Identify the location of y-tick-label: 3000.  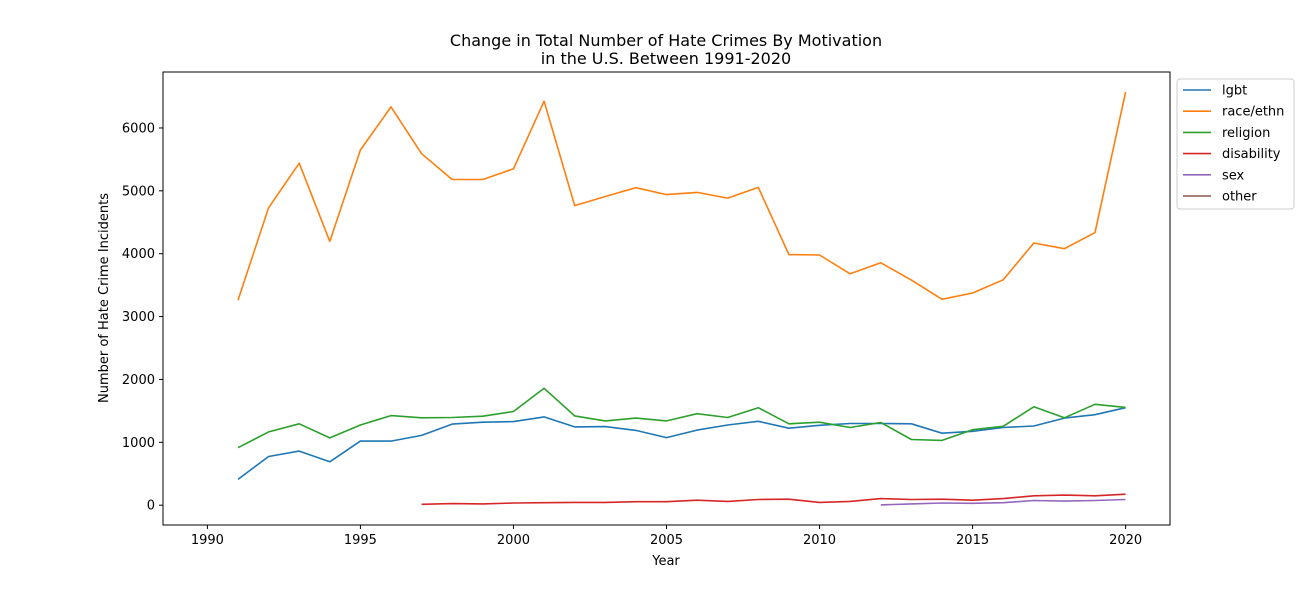
(138, 317).